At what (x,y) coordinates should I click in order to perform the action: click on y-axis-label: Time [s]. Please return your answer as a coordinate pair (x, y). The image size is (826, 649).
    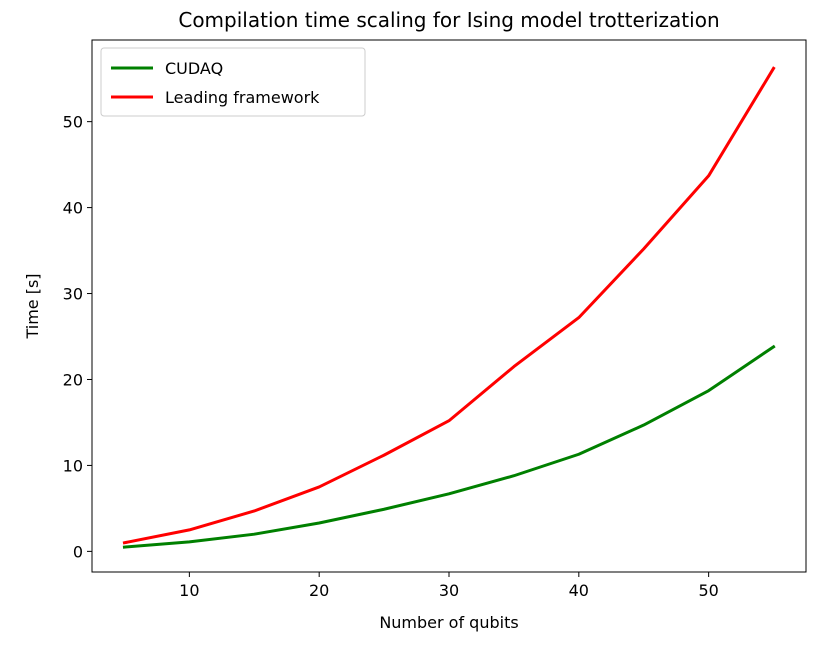
    Looking at the image, I should click on (32, 306).